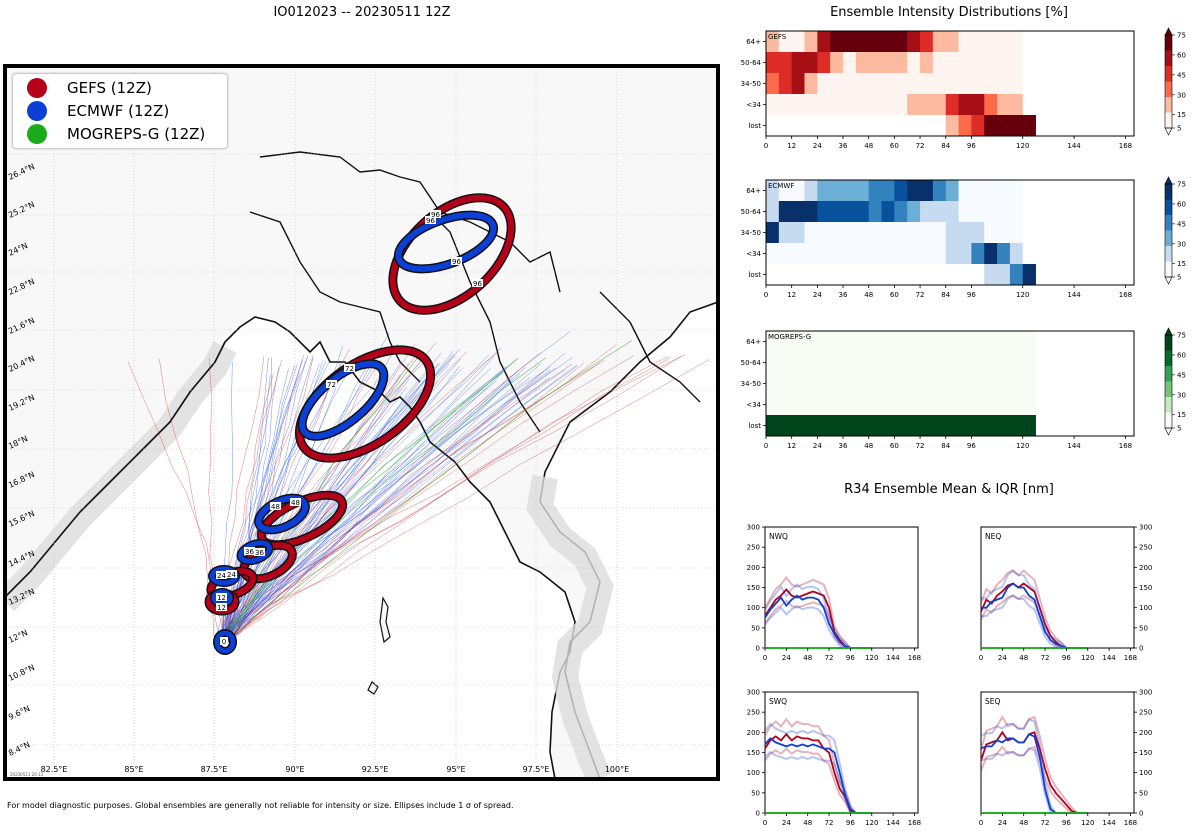 The height and width of the screenshot is (840, 1200). What do you see at coordinates (945, 446) in the screenshot?
I see `x-tick-label: 84` at bounding box center [945, 446].